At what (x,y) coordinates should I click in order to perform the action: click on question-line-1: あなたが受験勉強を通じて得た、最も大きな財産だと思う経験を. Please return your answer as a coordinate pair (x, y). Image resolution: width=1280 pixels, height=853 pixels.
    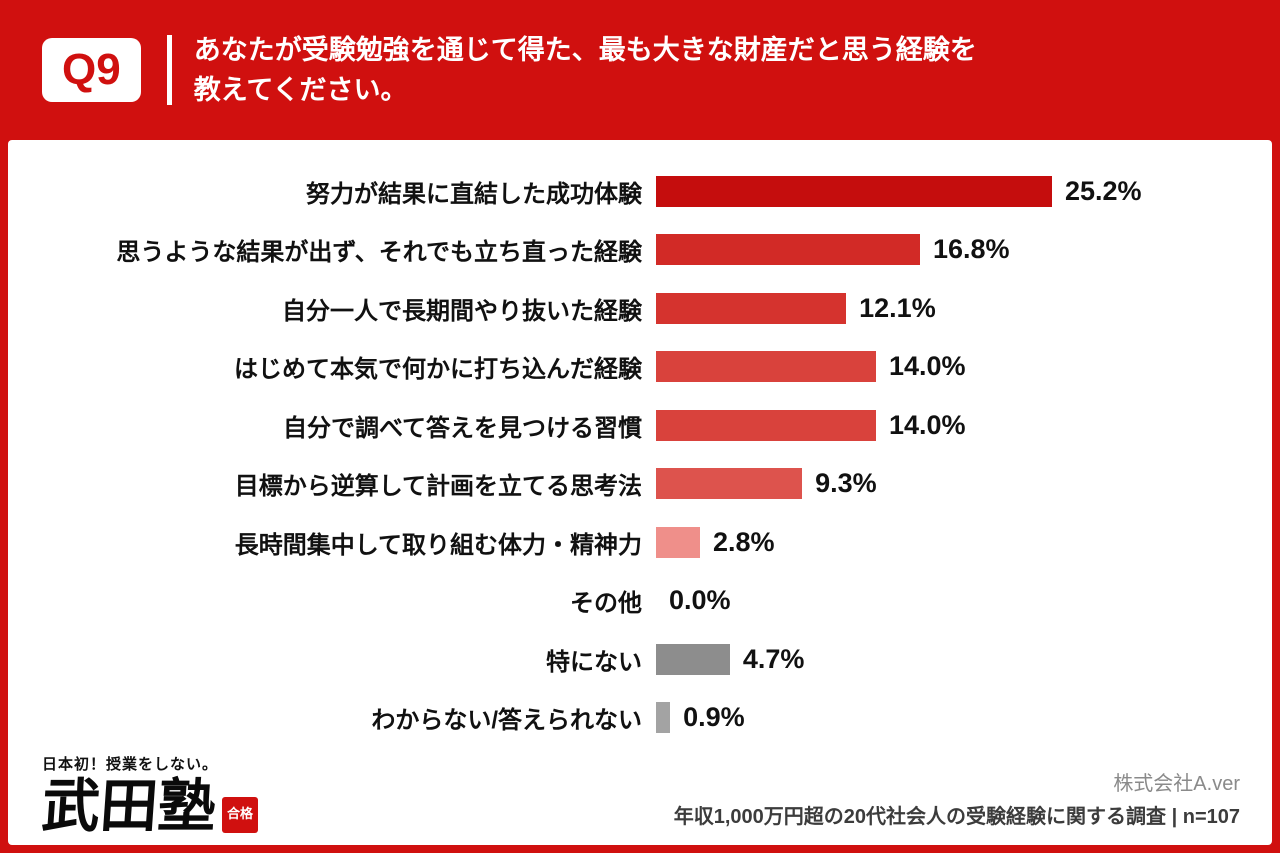
    Looking at the image, I should click on (585, 49).